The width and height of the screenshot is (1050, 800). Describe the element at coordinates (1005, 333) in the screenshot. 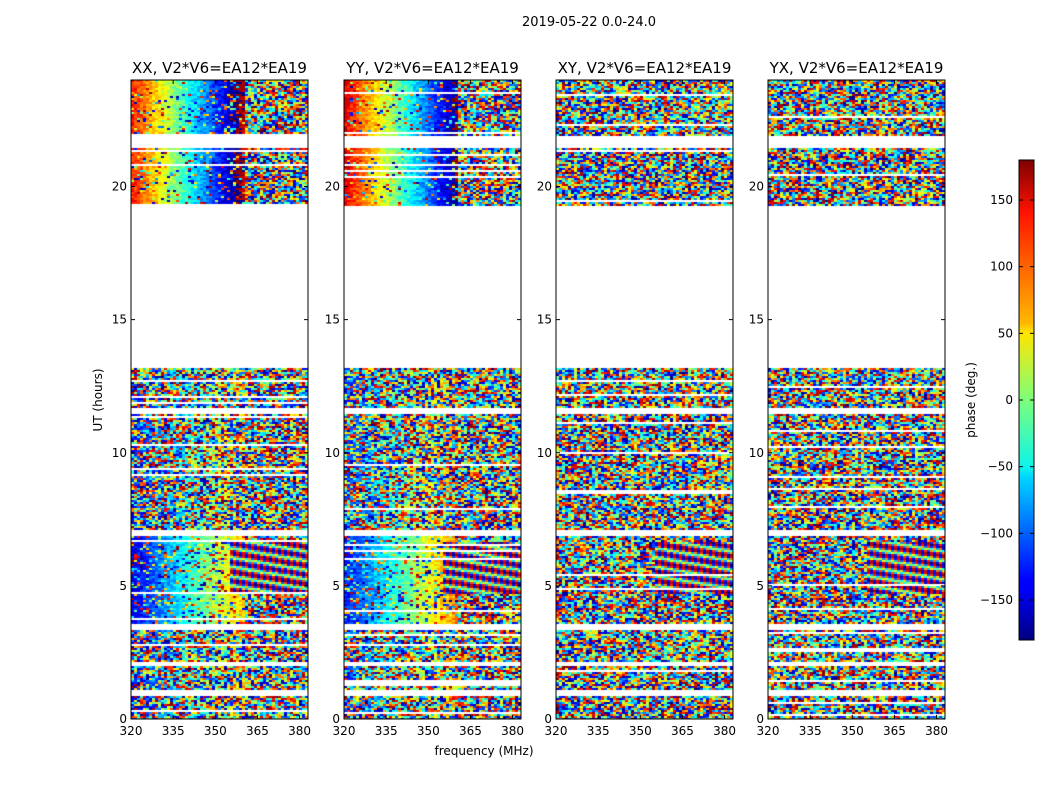

I see `colorbar-tick-label: 50` at that location.